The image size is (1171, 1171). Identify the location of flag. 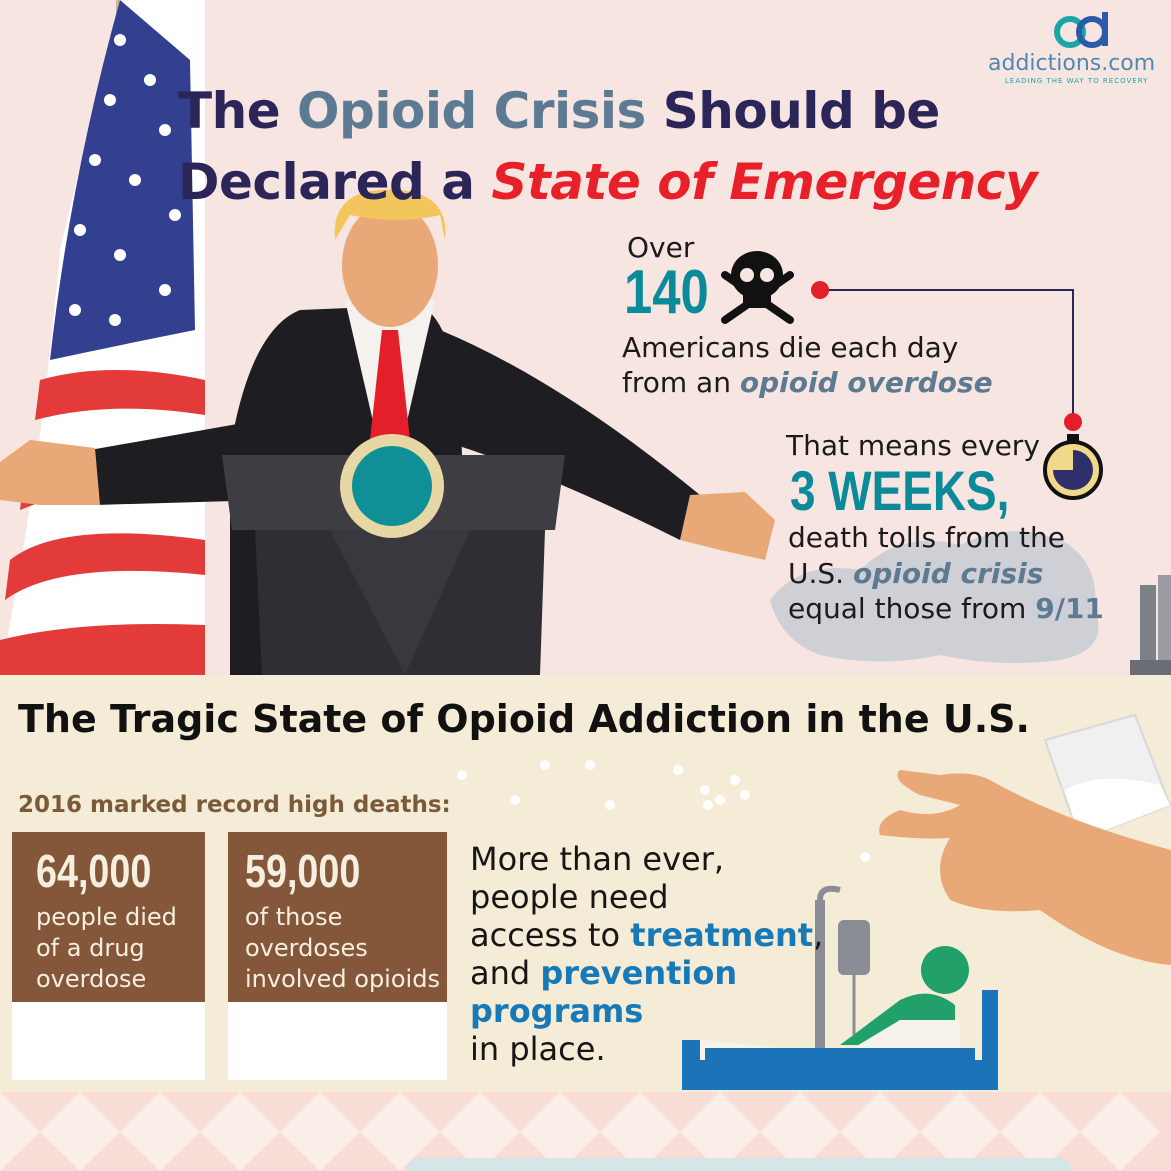
(102, 337).